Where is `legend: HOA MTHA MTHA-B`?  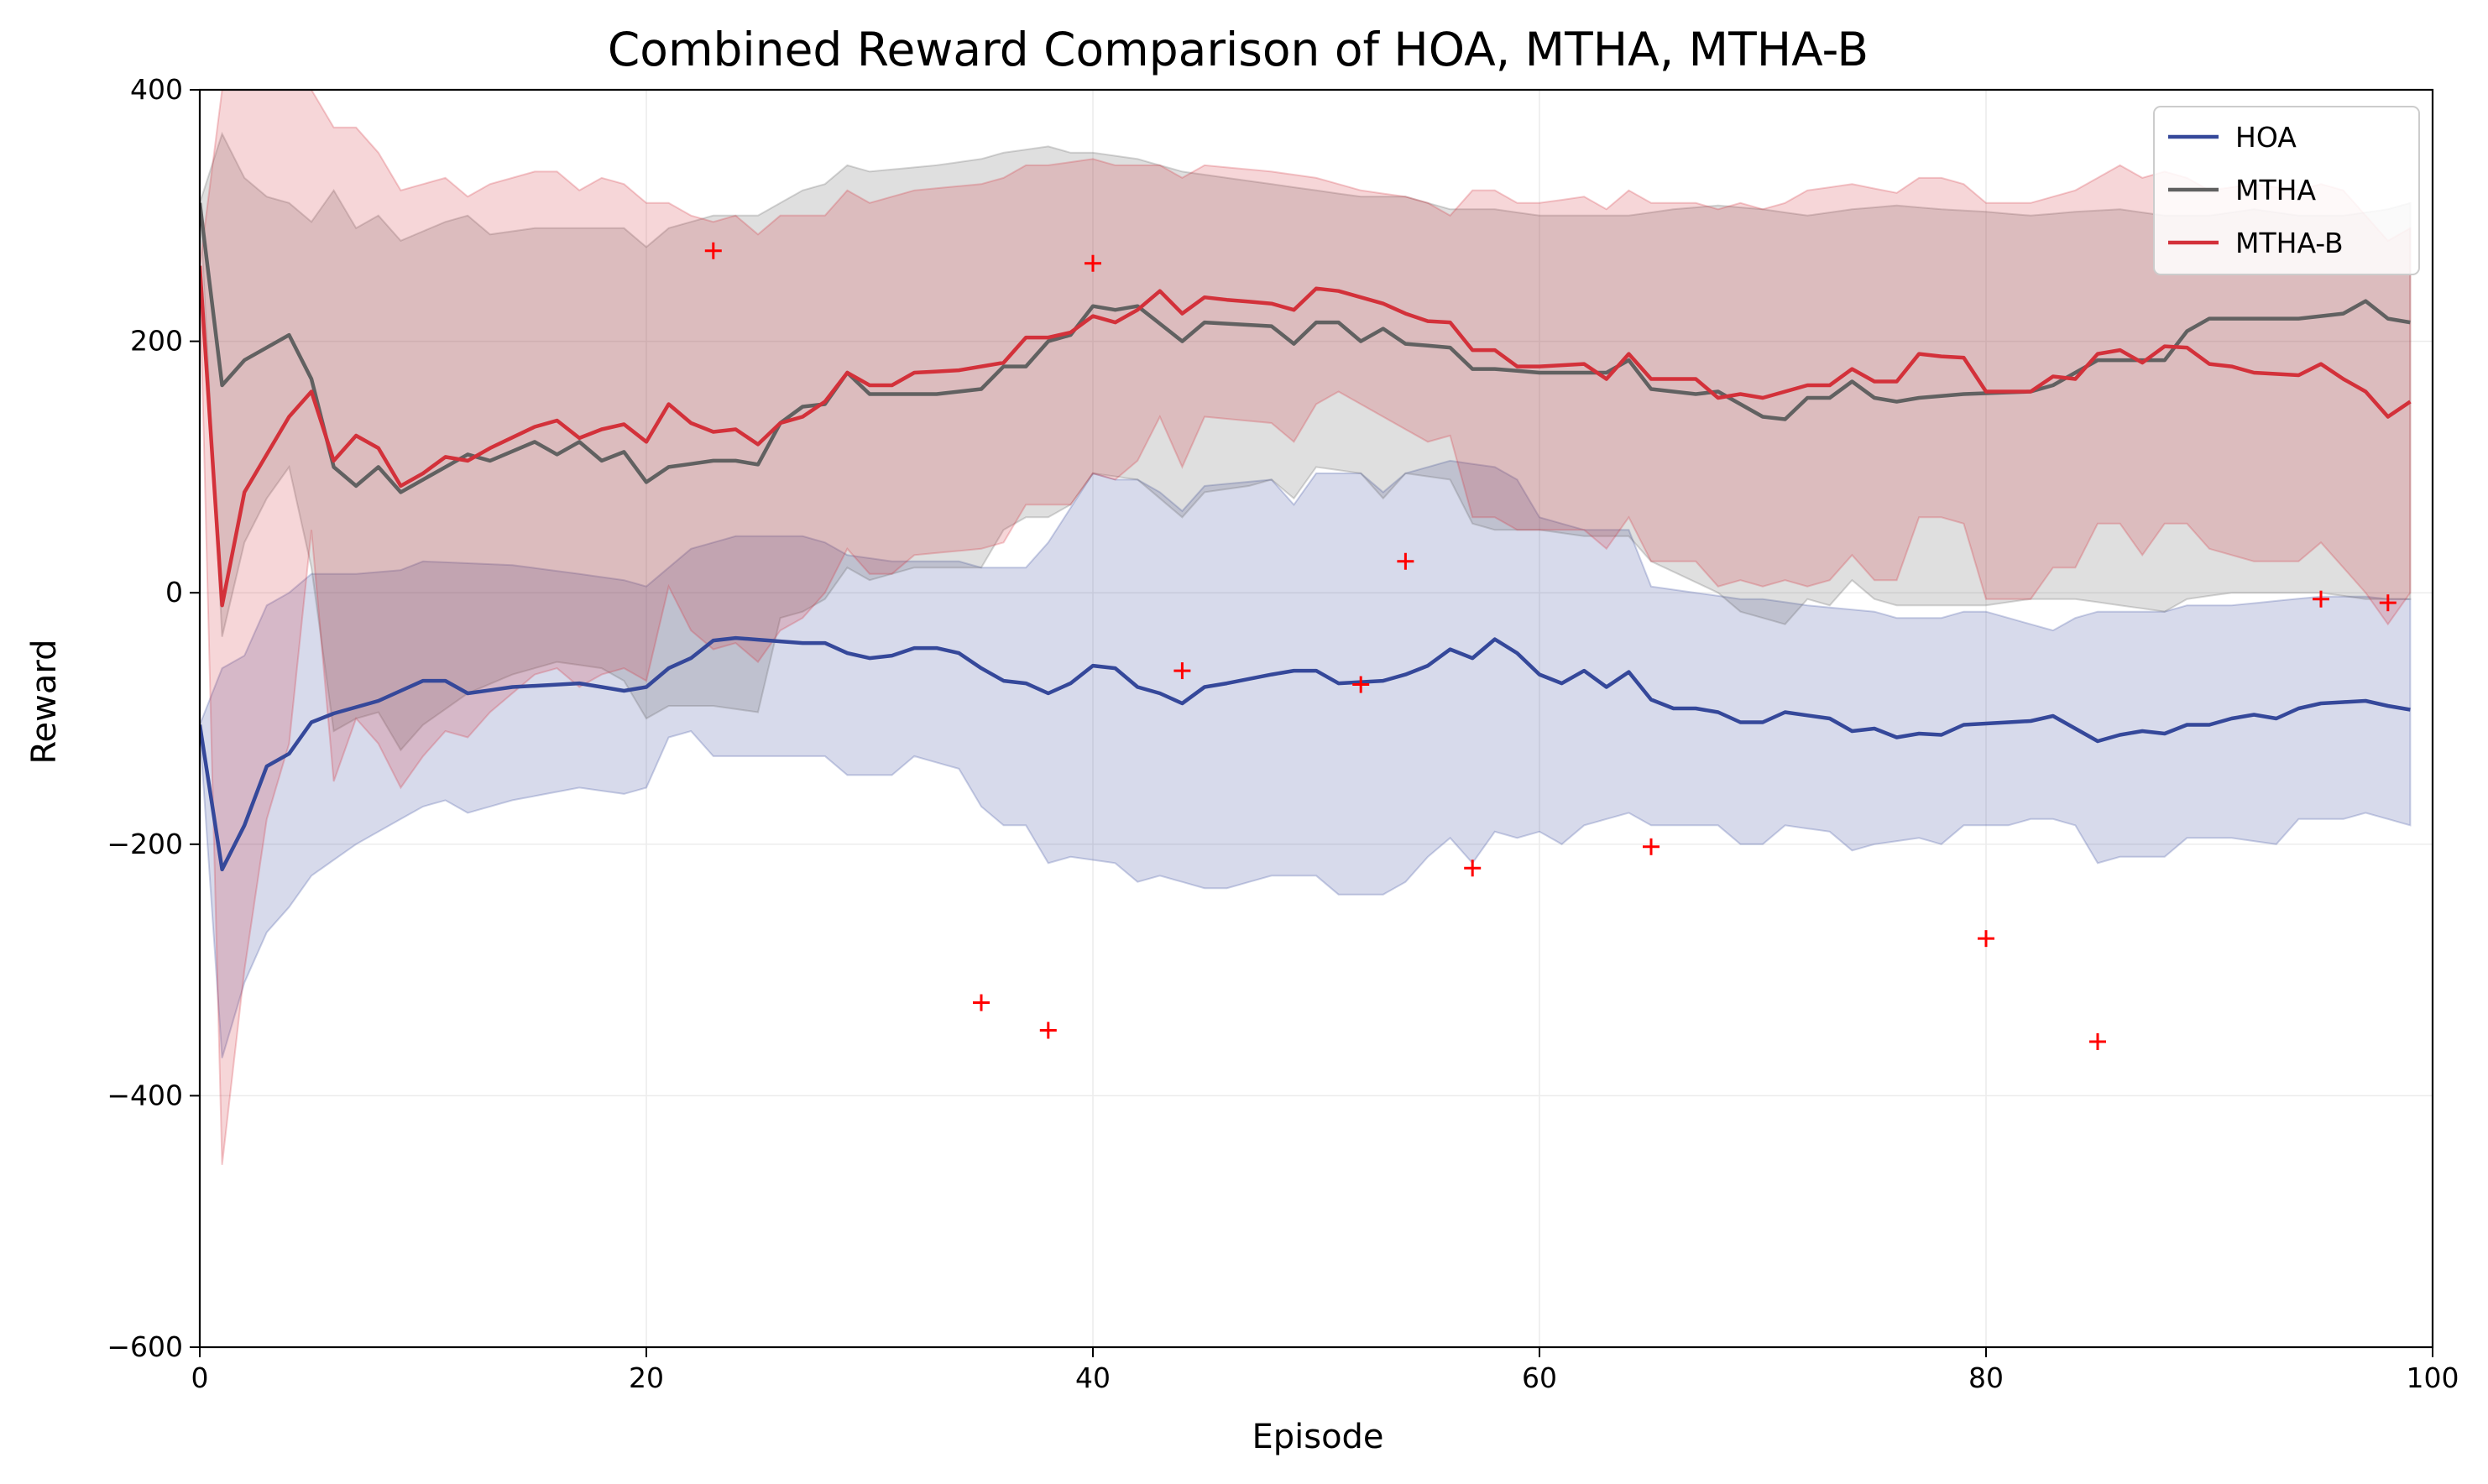 legend: HOA MTHA MTHA-B is located at coordinates (2286, 190).